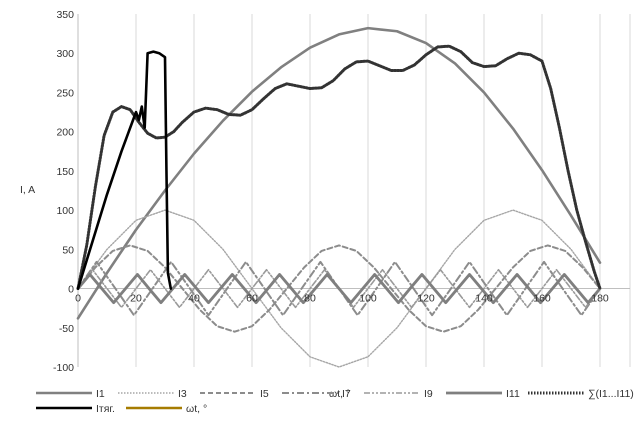  What do you see at coordinates (611, 394) in the screenshot?
I see `legend-label: ∑(I1...I11)` at bounding box center [611, 394].